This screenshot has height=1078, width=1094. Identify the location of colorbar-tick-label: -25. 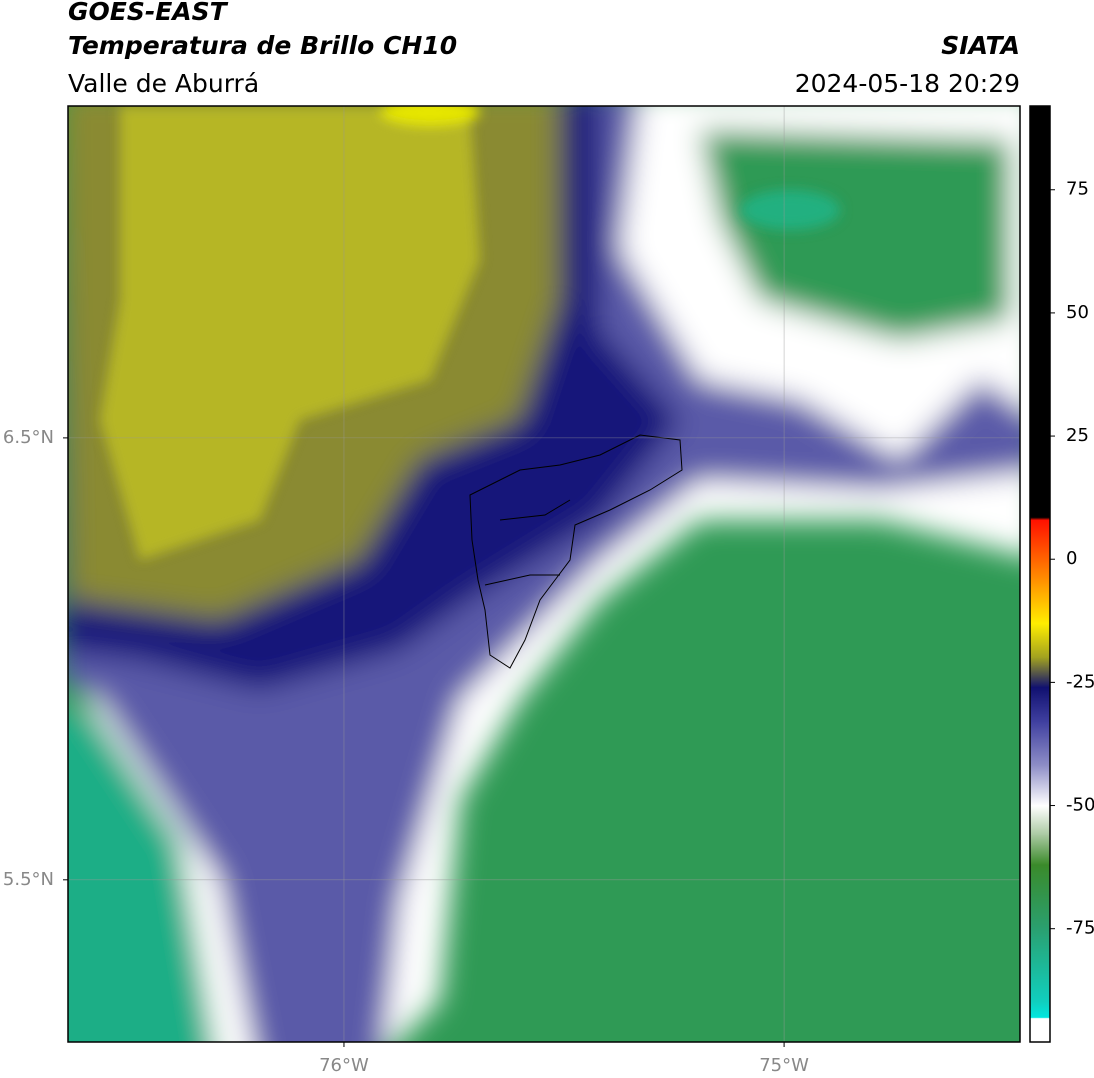
(1080, 681).